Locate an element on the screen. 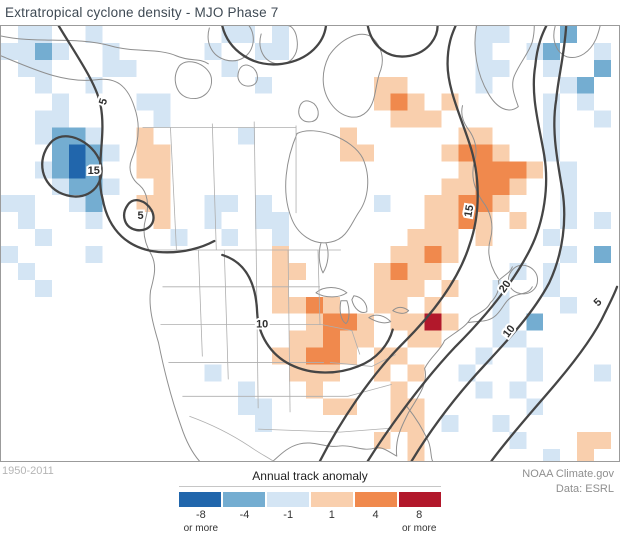 The image size is (620, 539). gulf-st-lawrence-coastline is located at coordinates (500, 305).